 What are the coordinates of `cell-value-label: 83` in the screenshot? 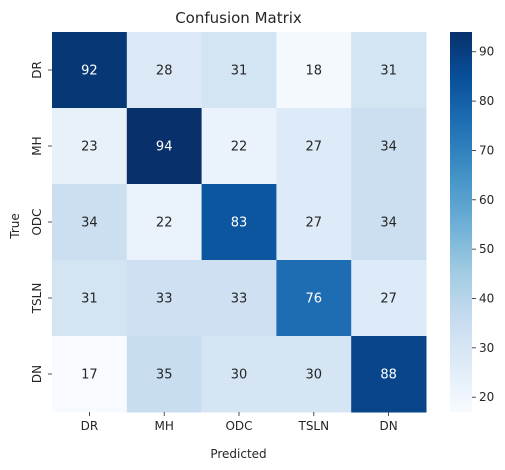 It's located at (239, 223).